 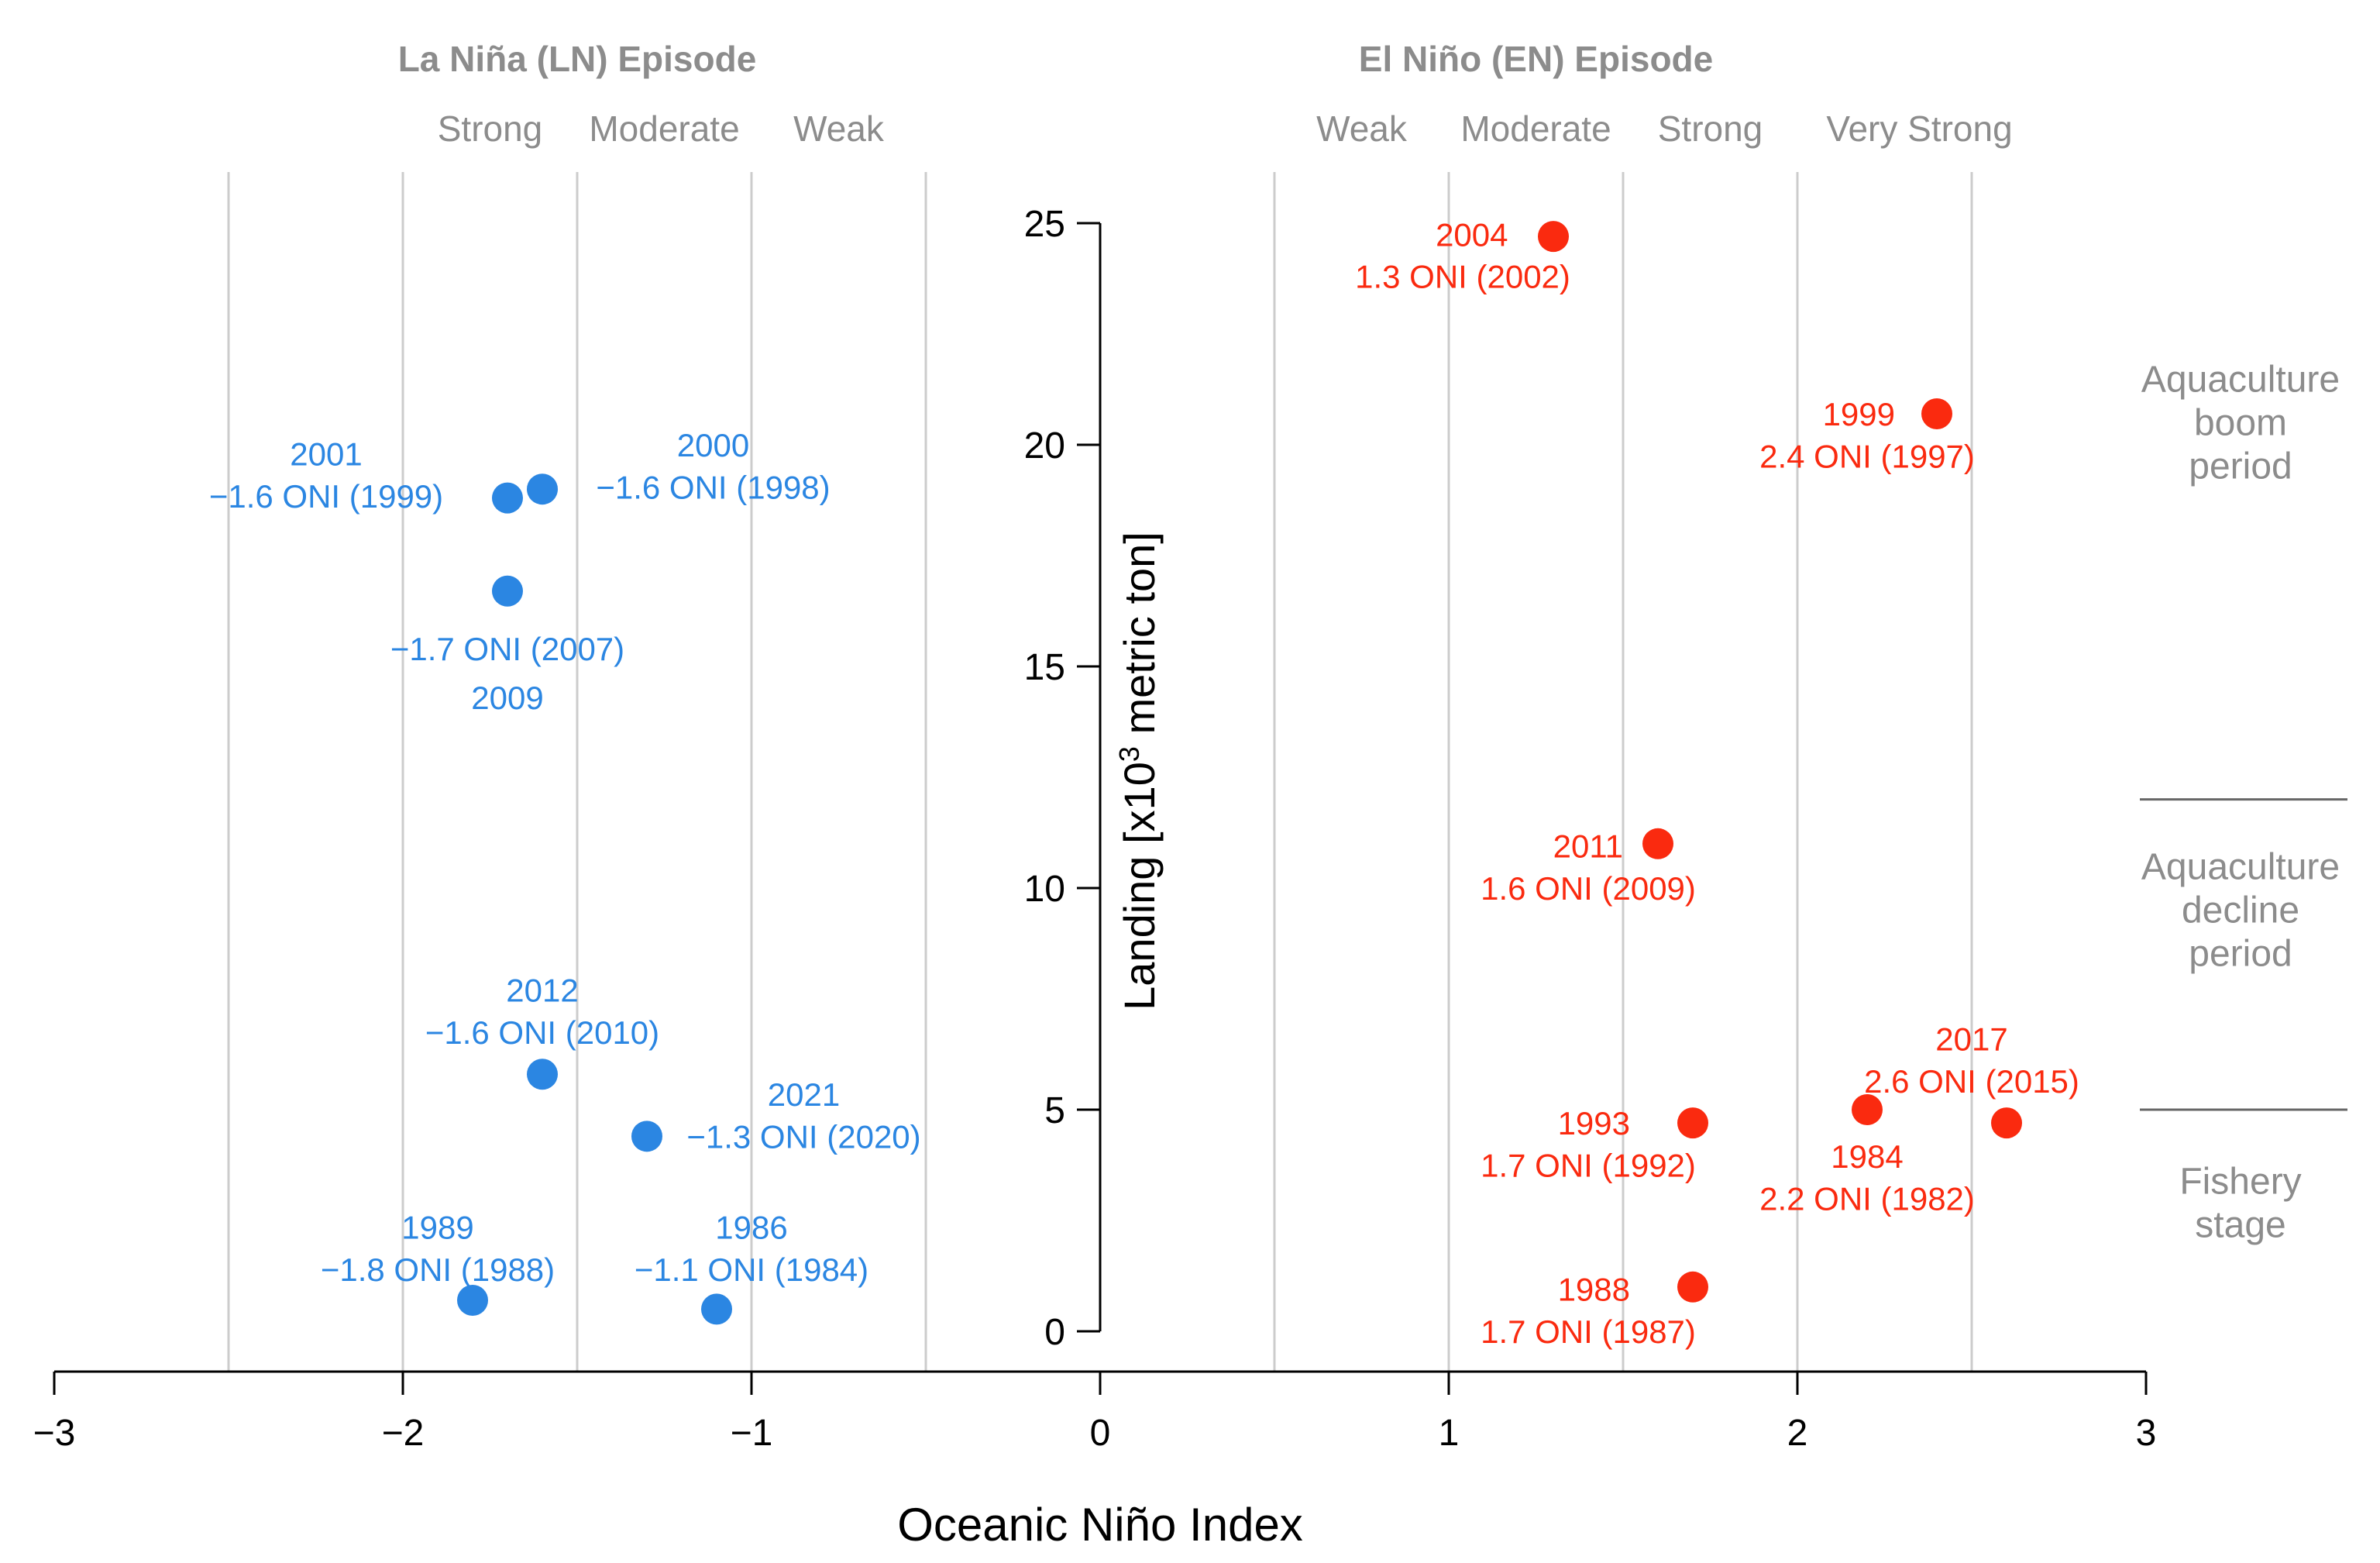 What do you see at coordinates (1129, 754) in the screenshot?
I see `y-axis-label-superscript: 3` at bounding box center [1129, 754].